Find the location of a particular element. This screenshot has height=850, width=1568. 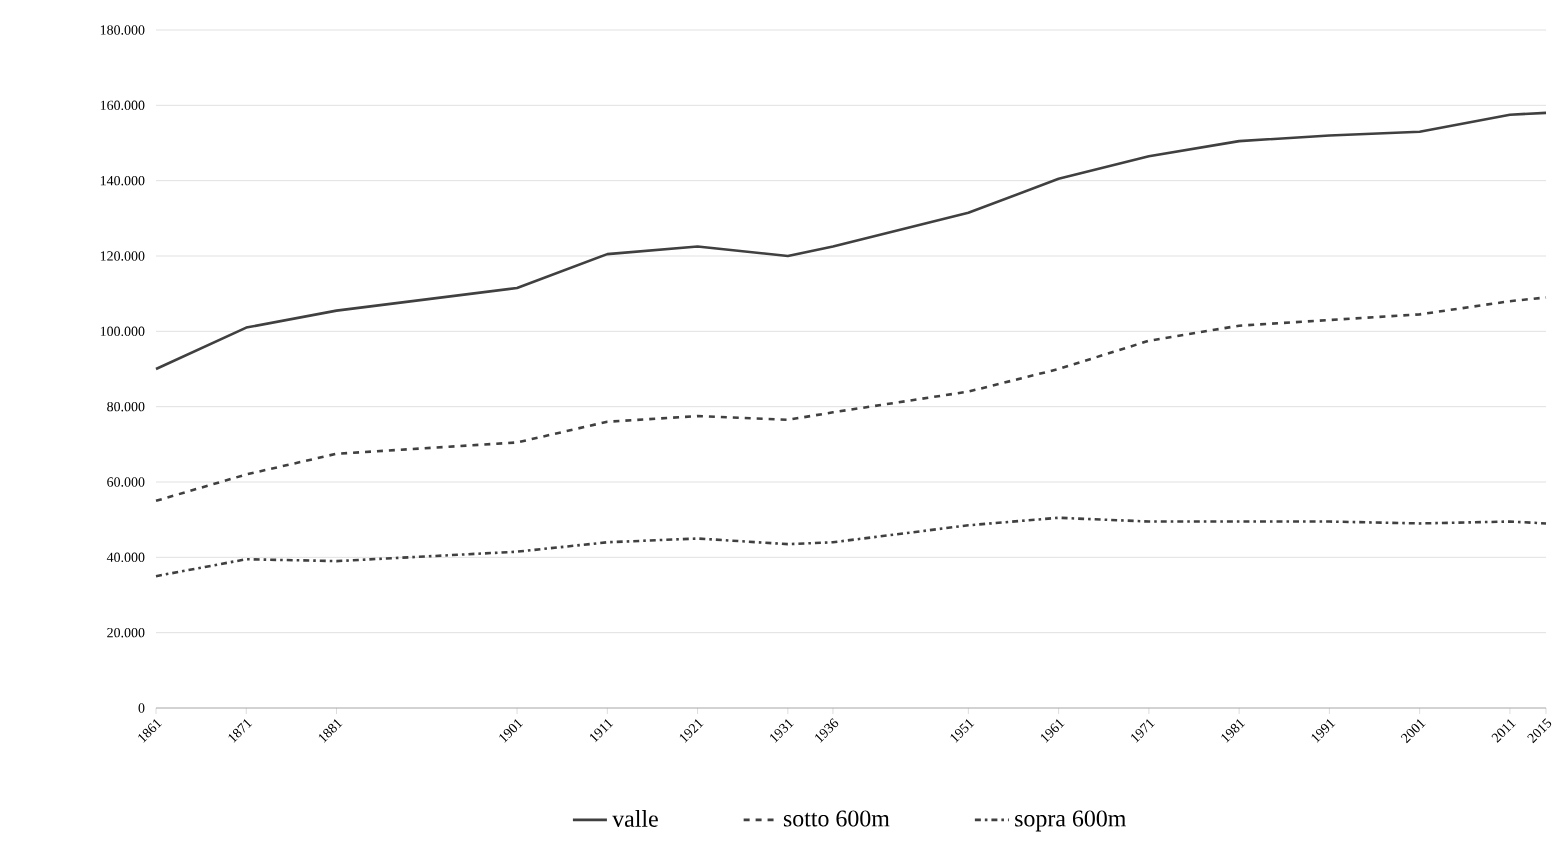

legend-label: sotto 600m is located at coordinates (836, 818).